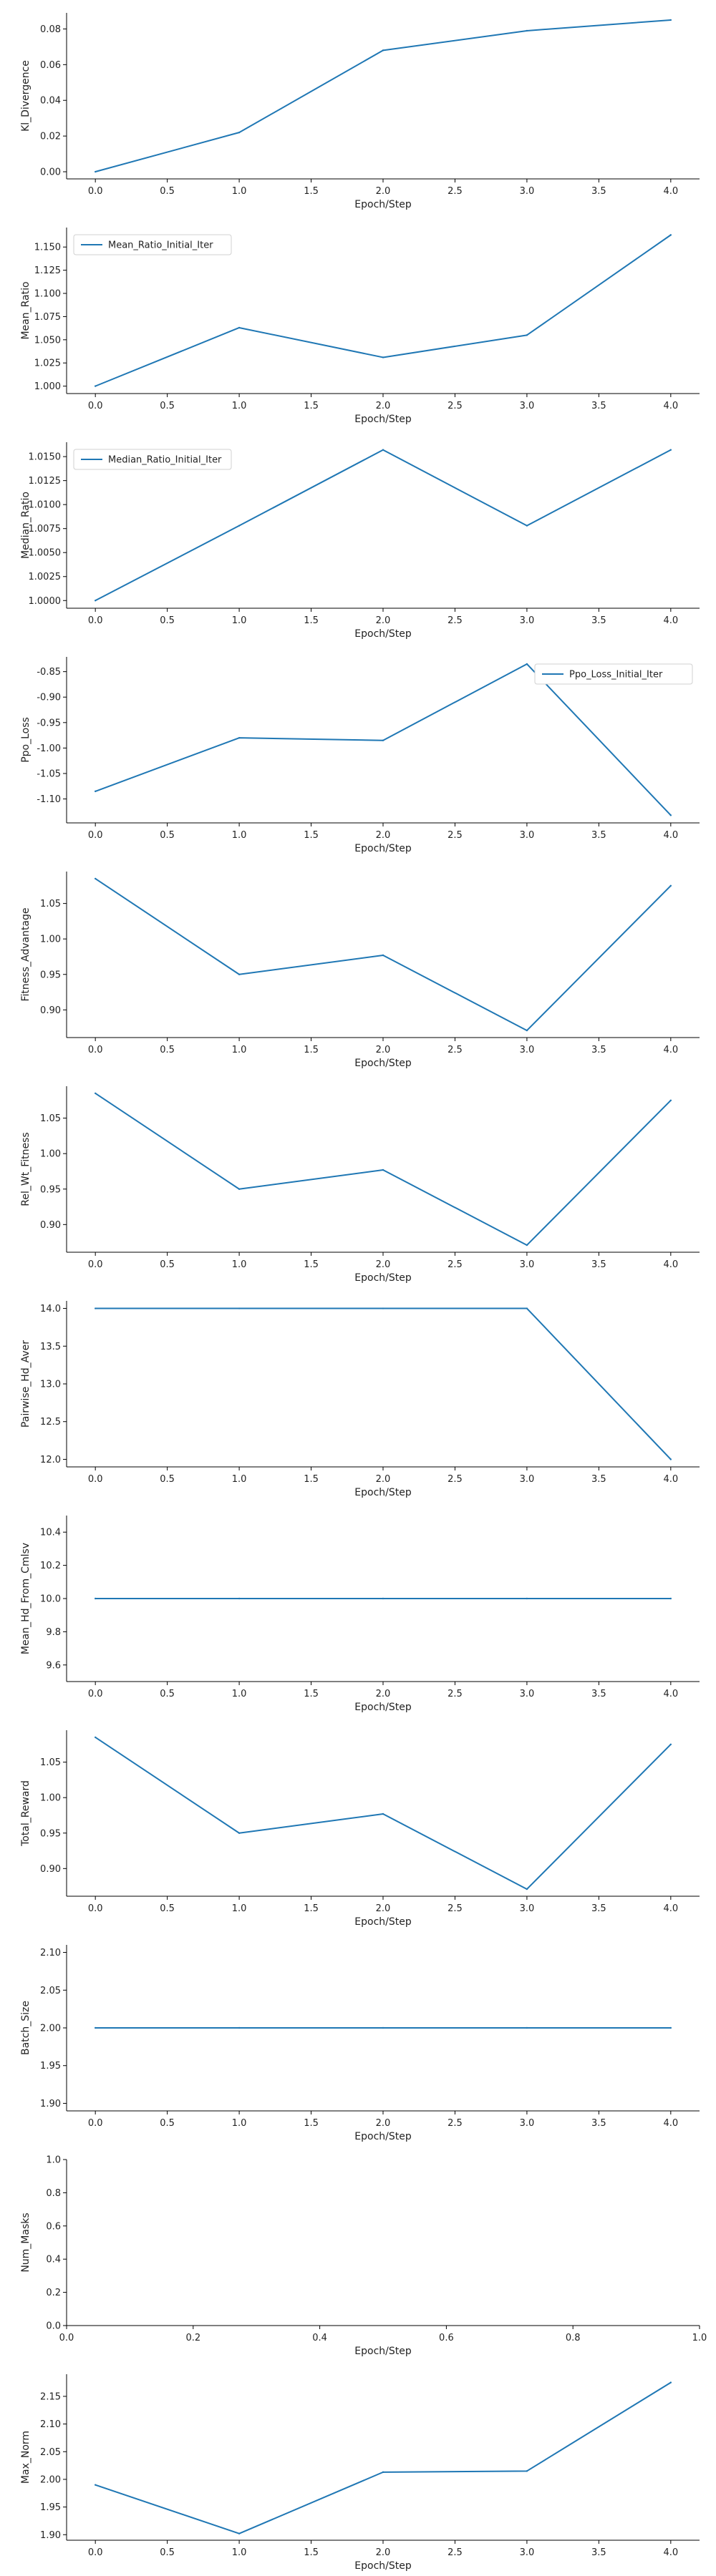 The image size is (716, 2576). I want to click on legend-label: Ppo_Loss_Initial_Iter, so click(616, 675).